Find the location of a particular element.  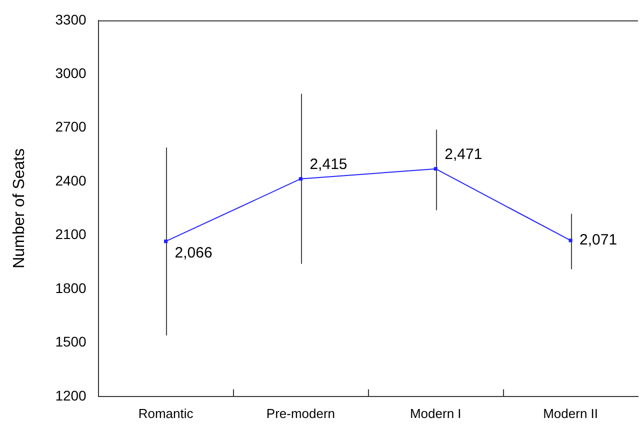

y-tick-label: 1200 is located at coordinates (71, 395).